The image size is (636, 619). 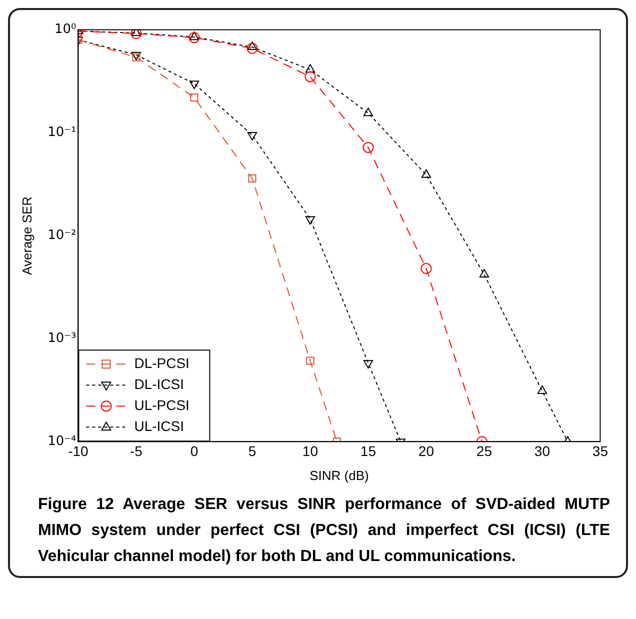 What do you see at coordinates (484, 450) in the screenshot?
I see `x-tick-label: 25` at bounding box center [484, 450].